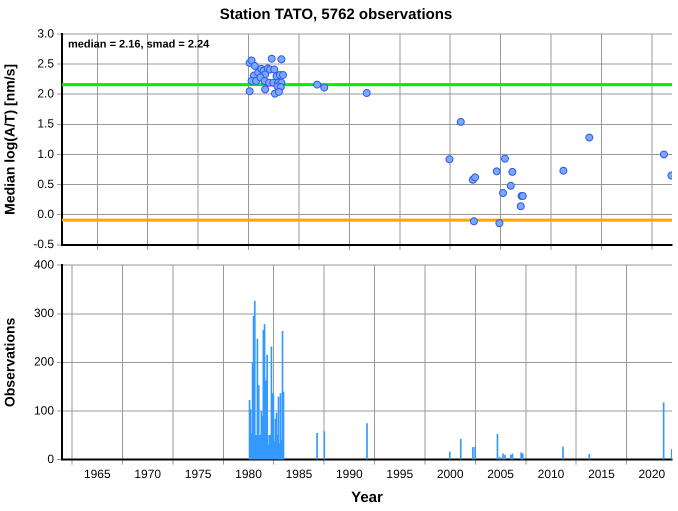  What do you see at coordinates (43, 244) in the screenshot?
I see `y-tick-label: -0.5` at bounding box center [43, 244].